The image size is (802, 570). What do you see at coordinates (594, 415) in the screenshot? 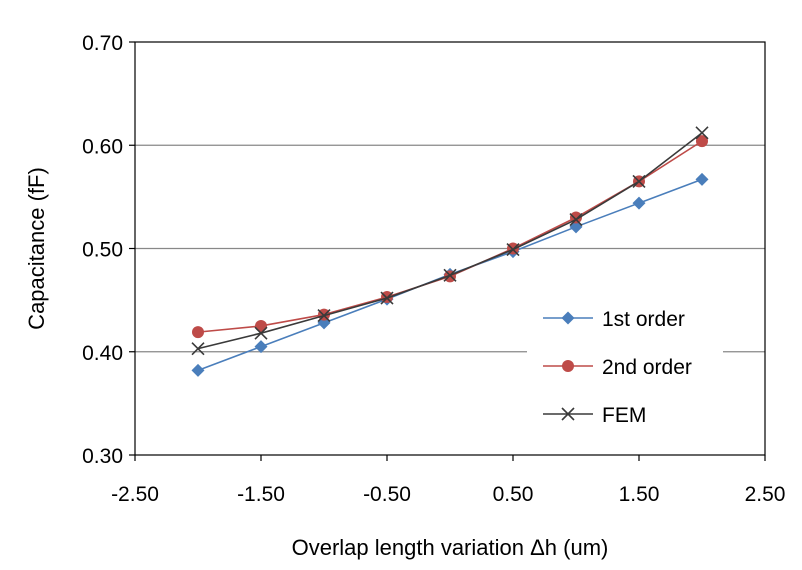
I see `legend-entry-fem: FEM` at bounding box center [594, 415].